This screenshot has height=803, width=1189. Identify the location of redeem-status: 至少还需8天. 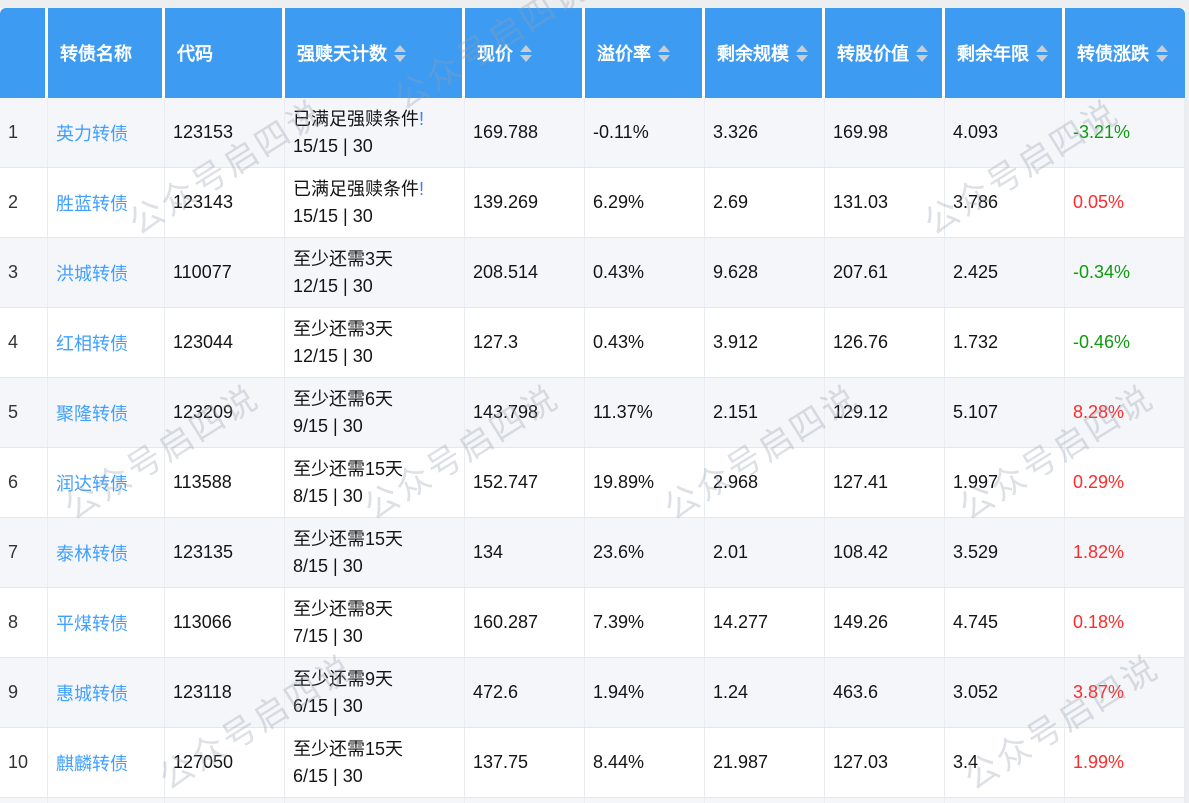
(343, 608).